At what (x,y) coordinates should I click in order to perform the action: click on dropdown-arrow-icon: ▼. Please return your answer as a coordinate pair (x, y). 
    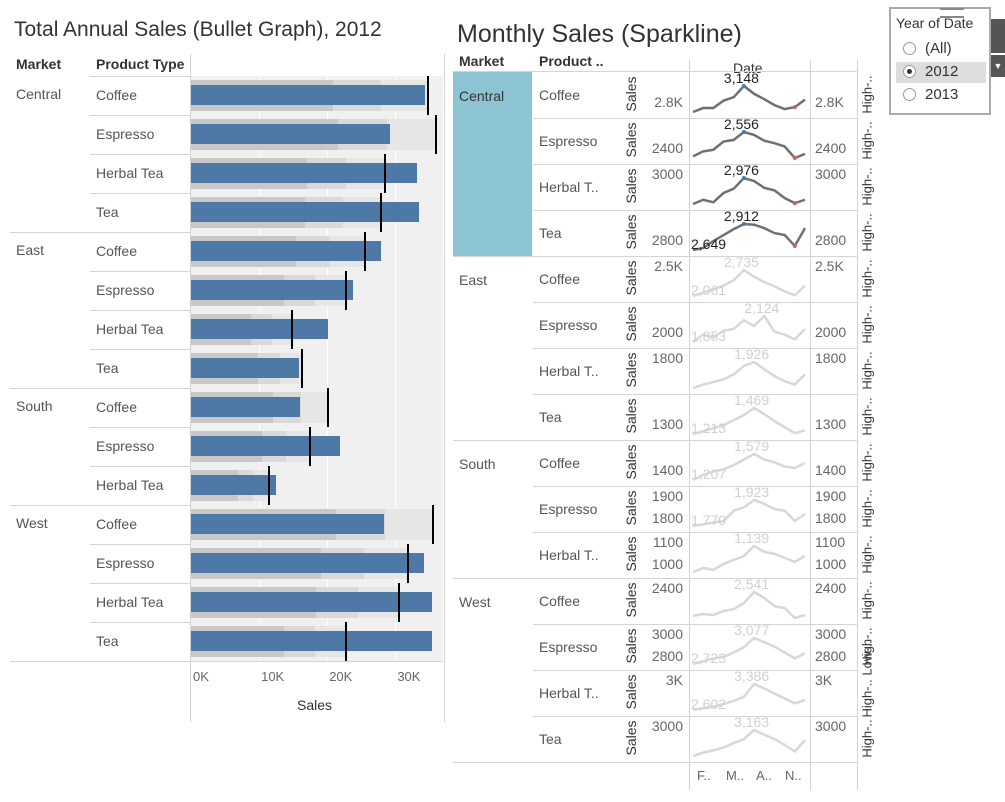
    Looking at the image, I should click on (998, 66).